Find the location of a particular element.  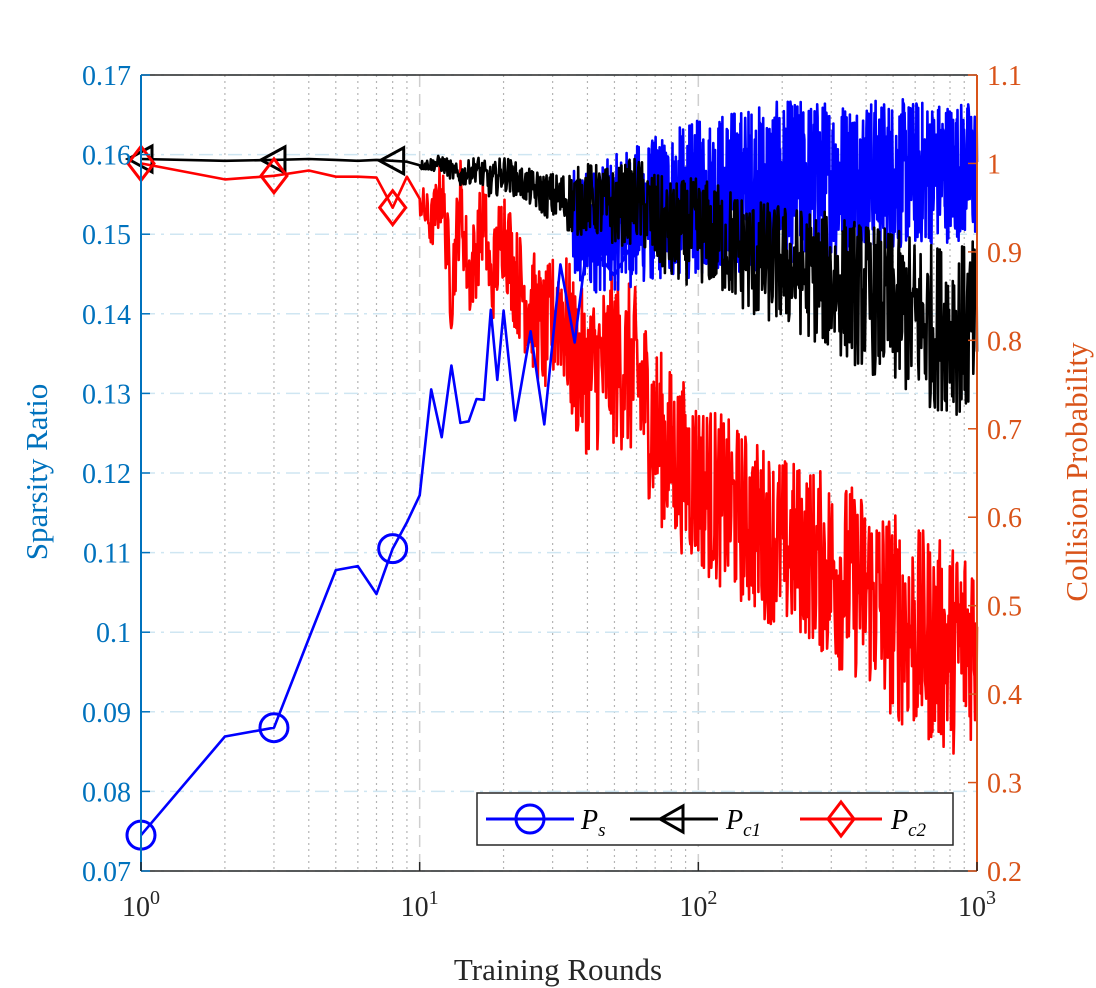

legend-item-pc2: Pc2 is located at coordinates (863, 820).